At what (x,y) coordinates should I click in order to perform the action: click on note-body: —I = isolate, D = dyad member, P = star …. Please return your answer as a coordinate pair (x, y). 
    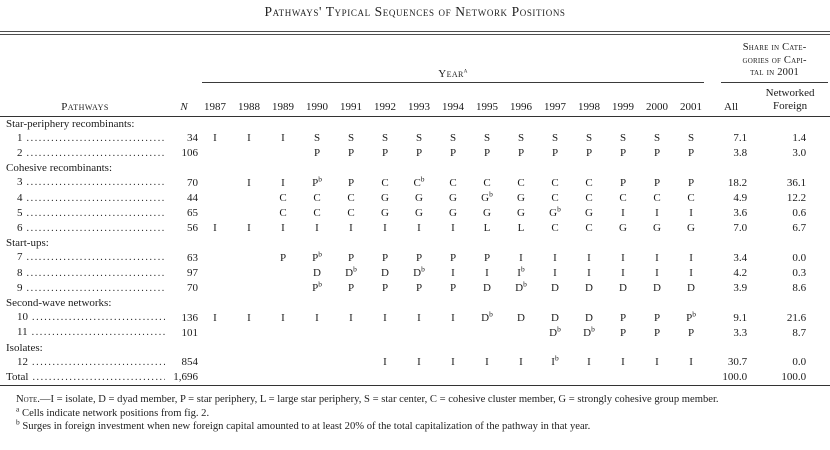
    Looking at the image, I should click on (379, 400).